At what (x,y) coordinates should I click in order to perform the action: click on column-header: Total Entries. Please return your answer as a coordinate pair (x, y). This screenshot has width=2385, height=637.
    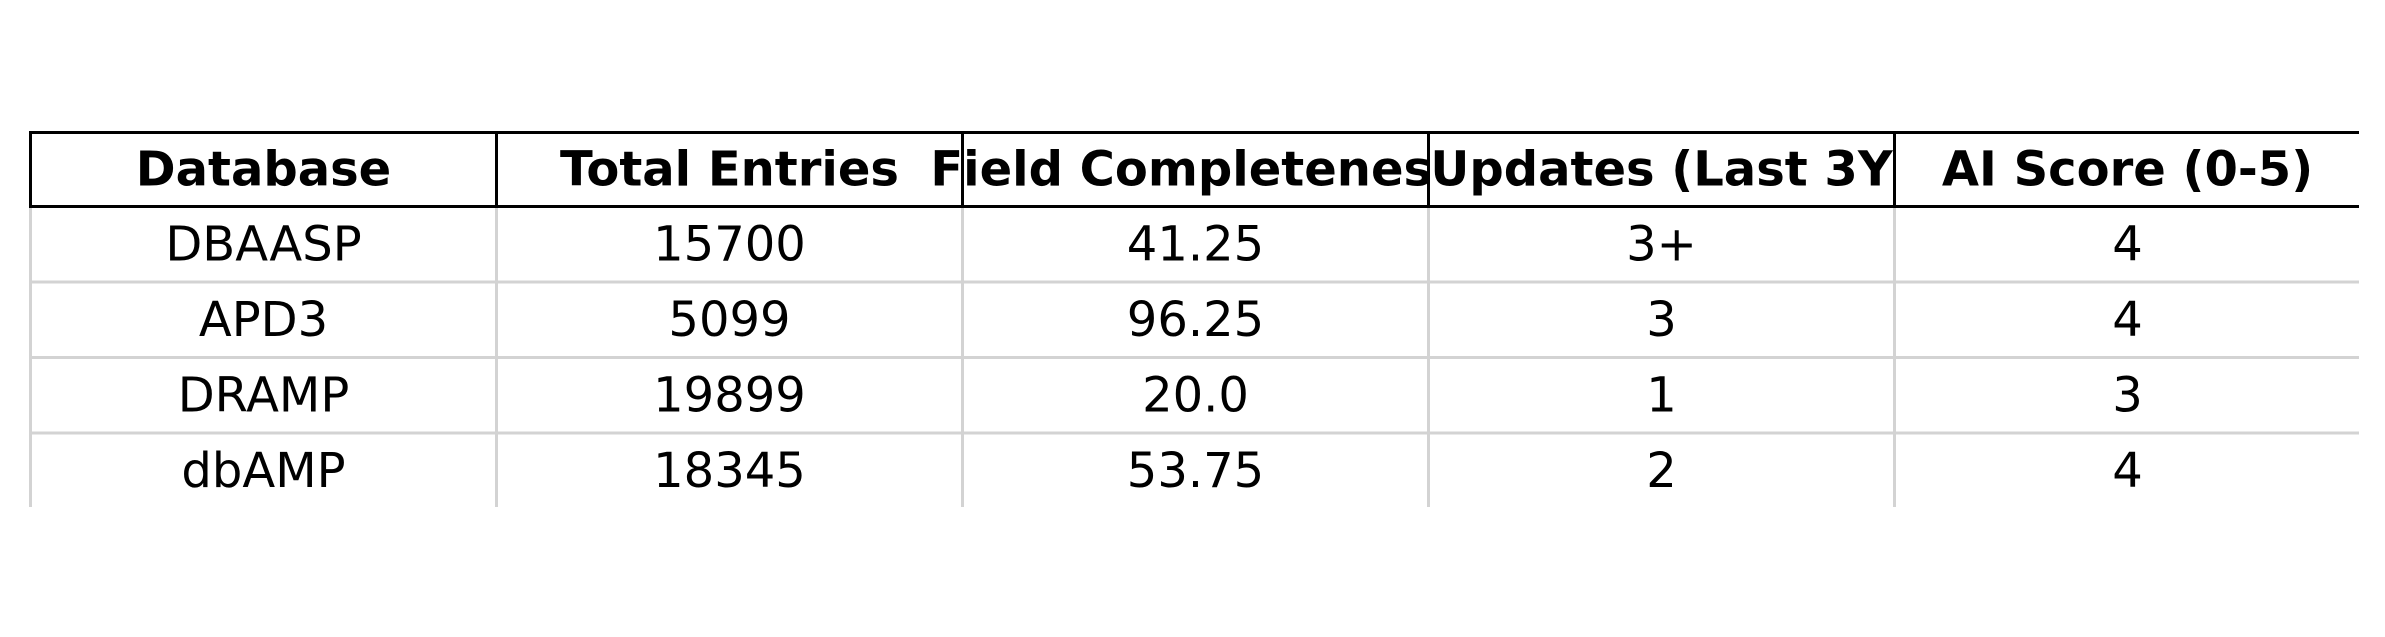
    Looking at the image, I should click on (729, 170).